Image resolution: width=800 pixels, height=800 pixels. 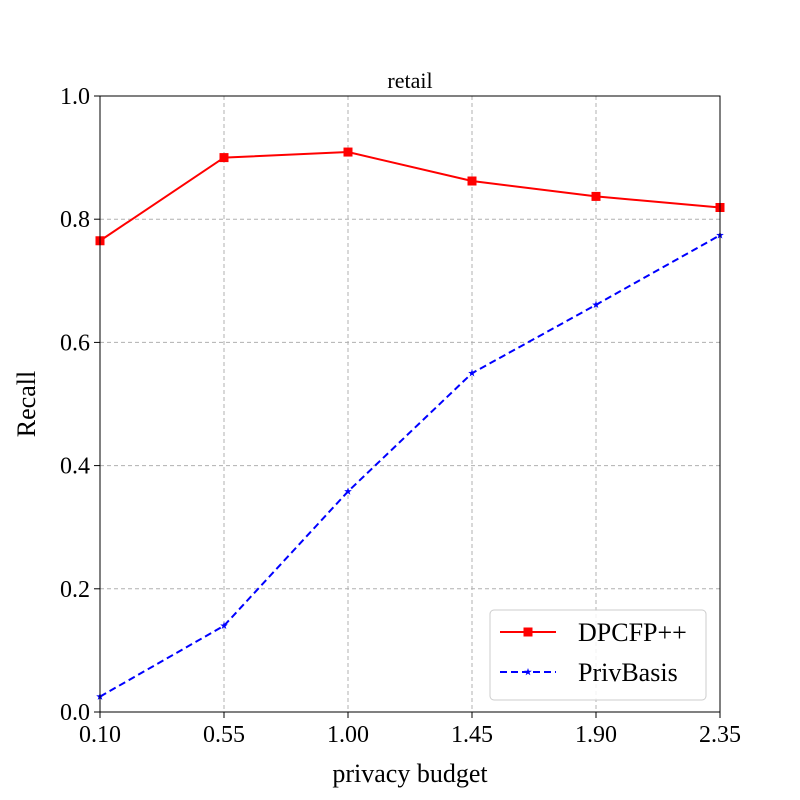 What do you see at coordinates (628, 672) in the screenshot?
I see `legend-label: PrivBasis` at bounding box center [628, 672].